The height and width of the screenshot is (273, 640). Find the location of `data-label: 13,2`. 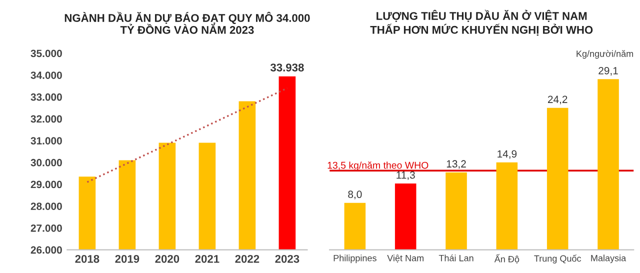

data-label: 13,2 is located at coordinates (456, 164).